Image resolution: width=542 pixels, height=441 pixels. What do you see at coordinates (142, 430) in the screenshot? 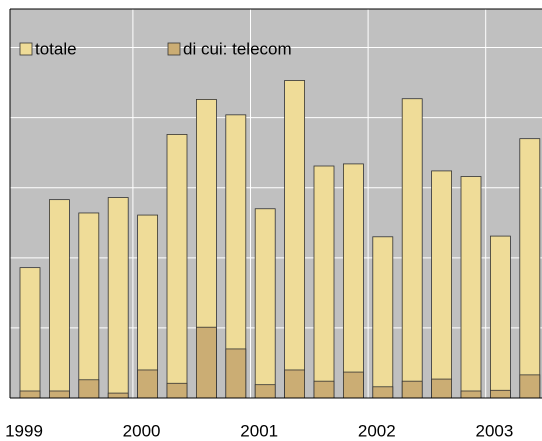
I see `x-tick-label: 2000` at bounding box center [142, 430].